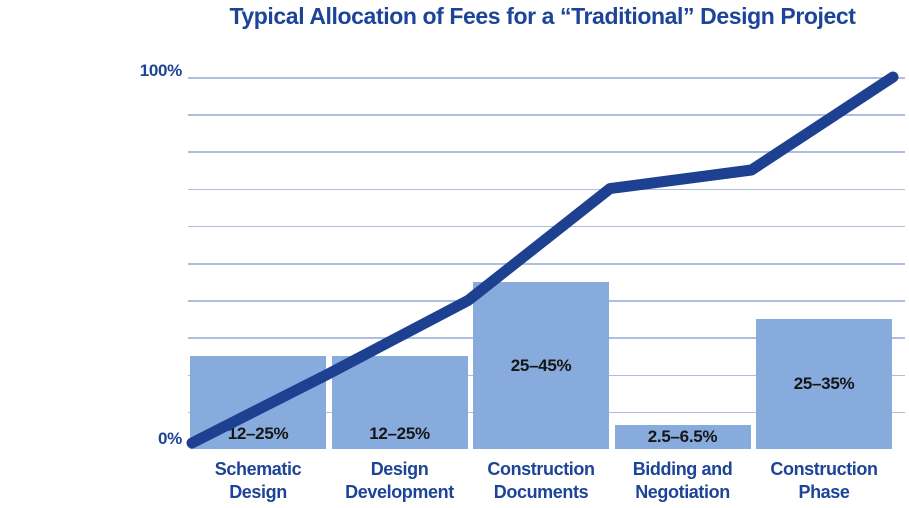 This screenshot has width=909, height=508. What do you see at coordinates (400, 481) in the screenshot?
I see `category-label-design-development: Design Development` at bounding box center [400, 481].